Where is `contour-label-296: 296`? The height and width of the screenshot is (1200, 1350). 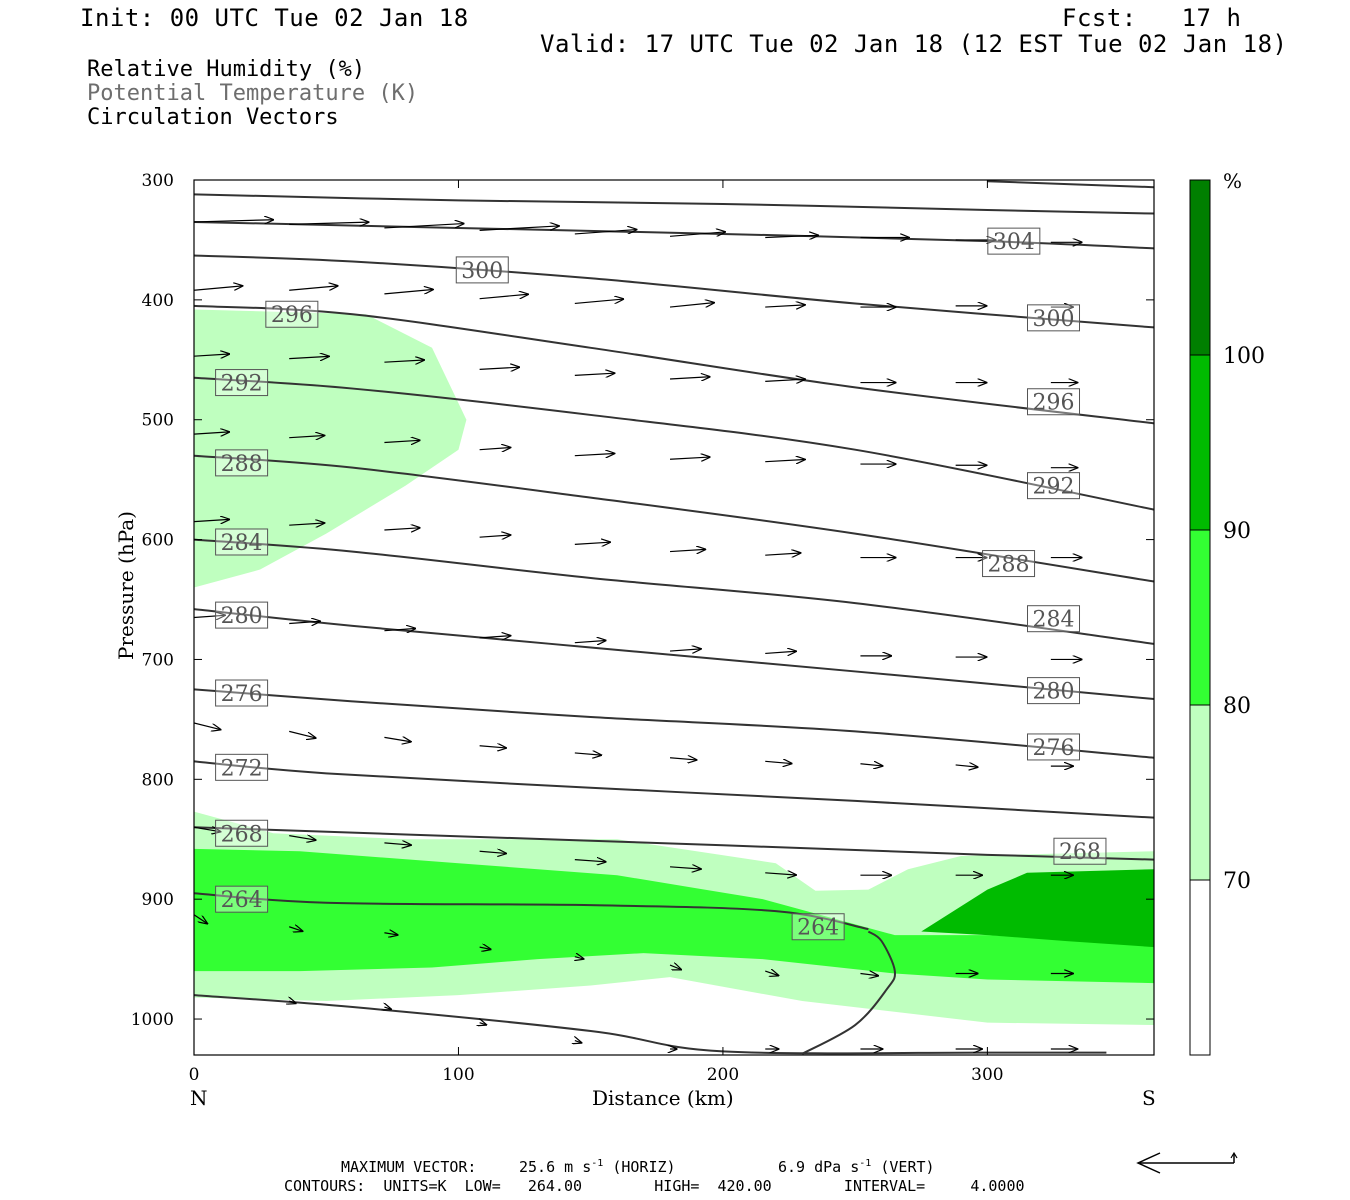
contour-label-296: 296 is located at coordinates (292, 314).